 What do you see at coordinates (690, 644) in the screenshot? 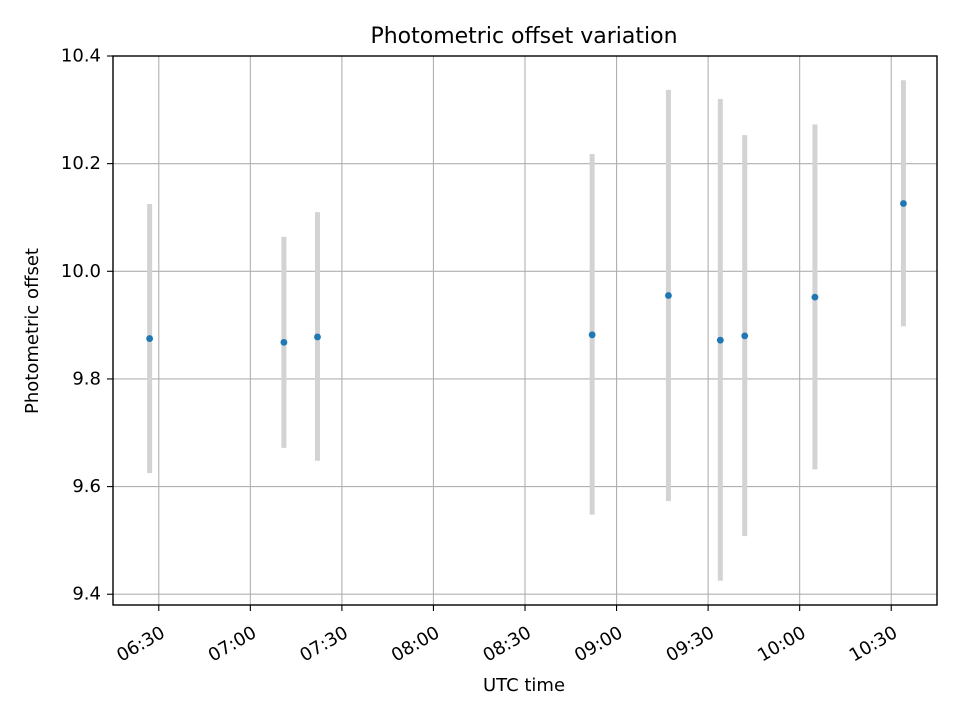
I see `x-tick-label: 09:30` at bounding box center [690, 644].